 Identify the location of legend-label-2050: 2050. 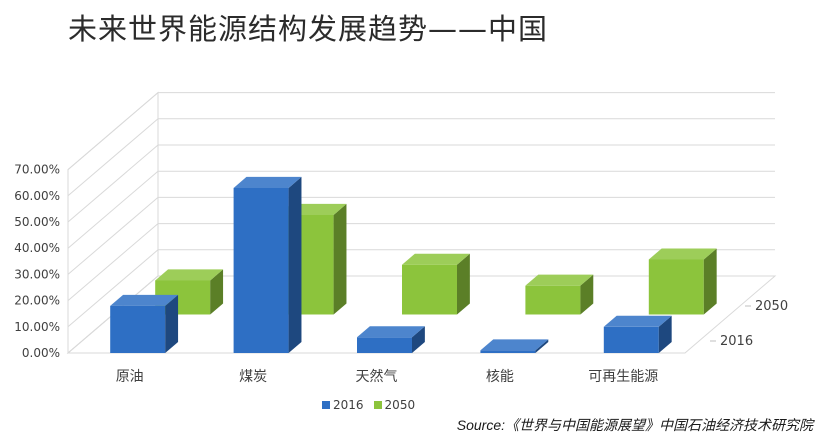
(400, 405).